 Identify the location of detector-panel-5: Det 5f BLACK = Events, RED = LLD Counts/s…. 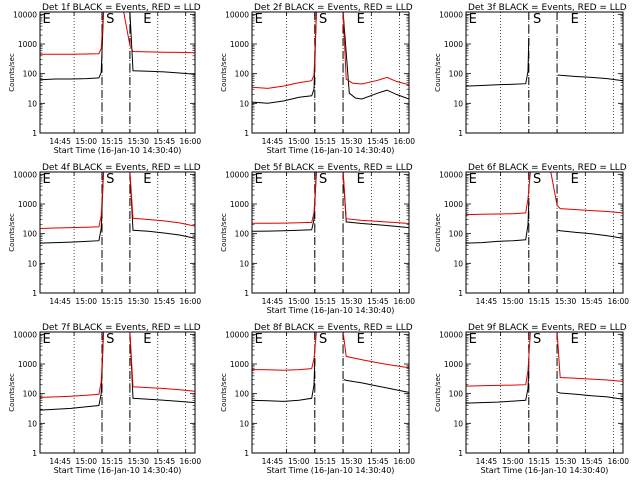
(317, 239).